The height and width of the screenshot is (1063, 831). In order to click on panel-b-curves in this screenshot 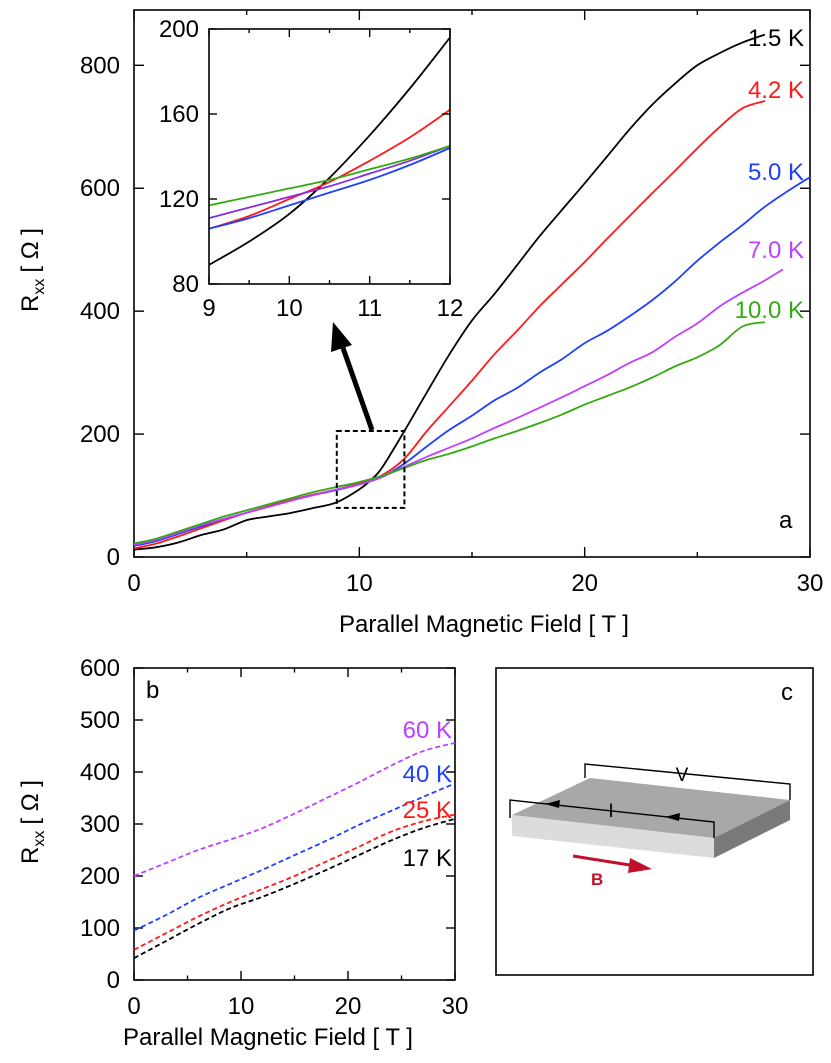, I will do `click(294, 850)`.